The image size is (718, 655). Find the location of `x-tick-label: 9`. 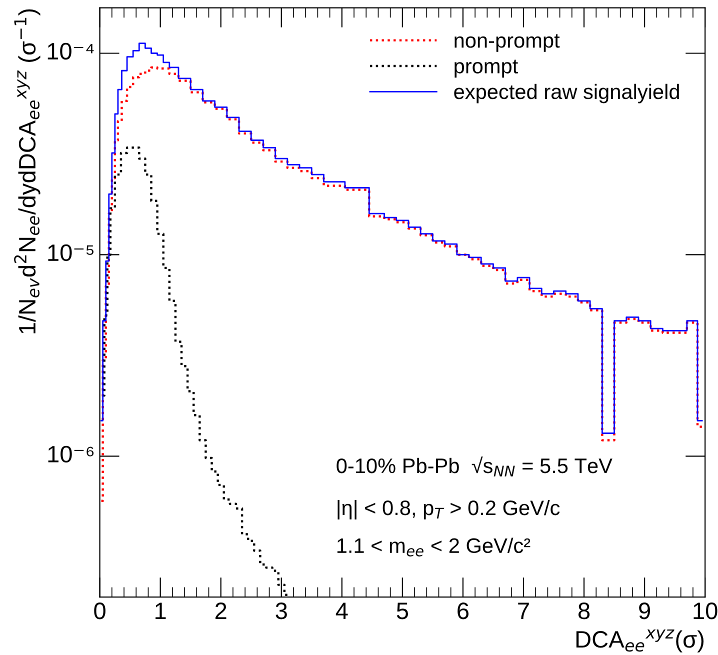

x-tick-label: 9 is located at coordinates (644, 611).